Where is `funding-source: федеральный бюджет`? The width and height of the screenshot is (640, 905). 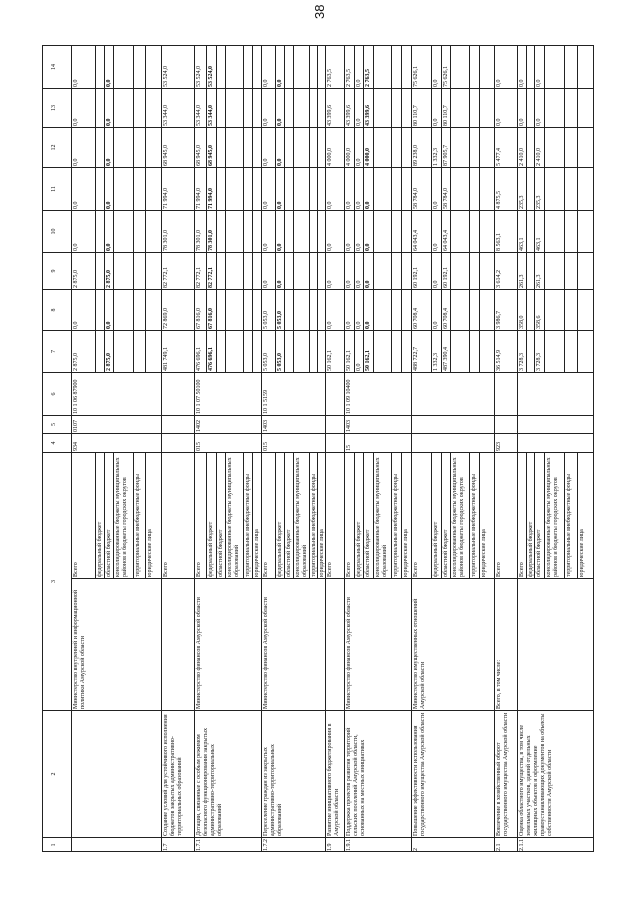
funding-source: федеральный бюджет is located at coordinates (531, 515).